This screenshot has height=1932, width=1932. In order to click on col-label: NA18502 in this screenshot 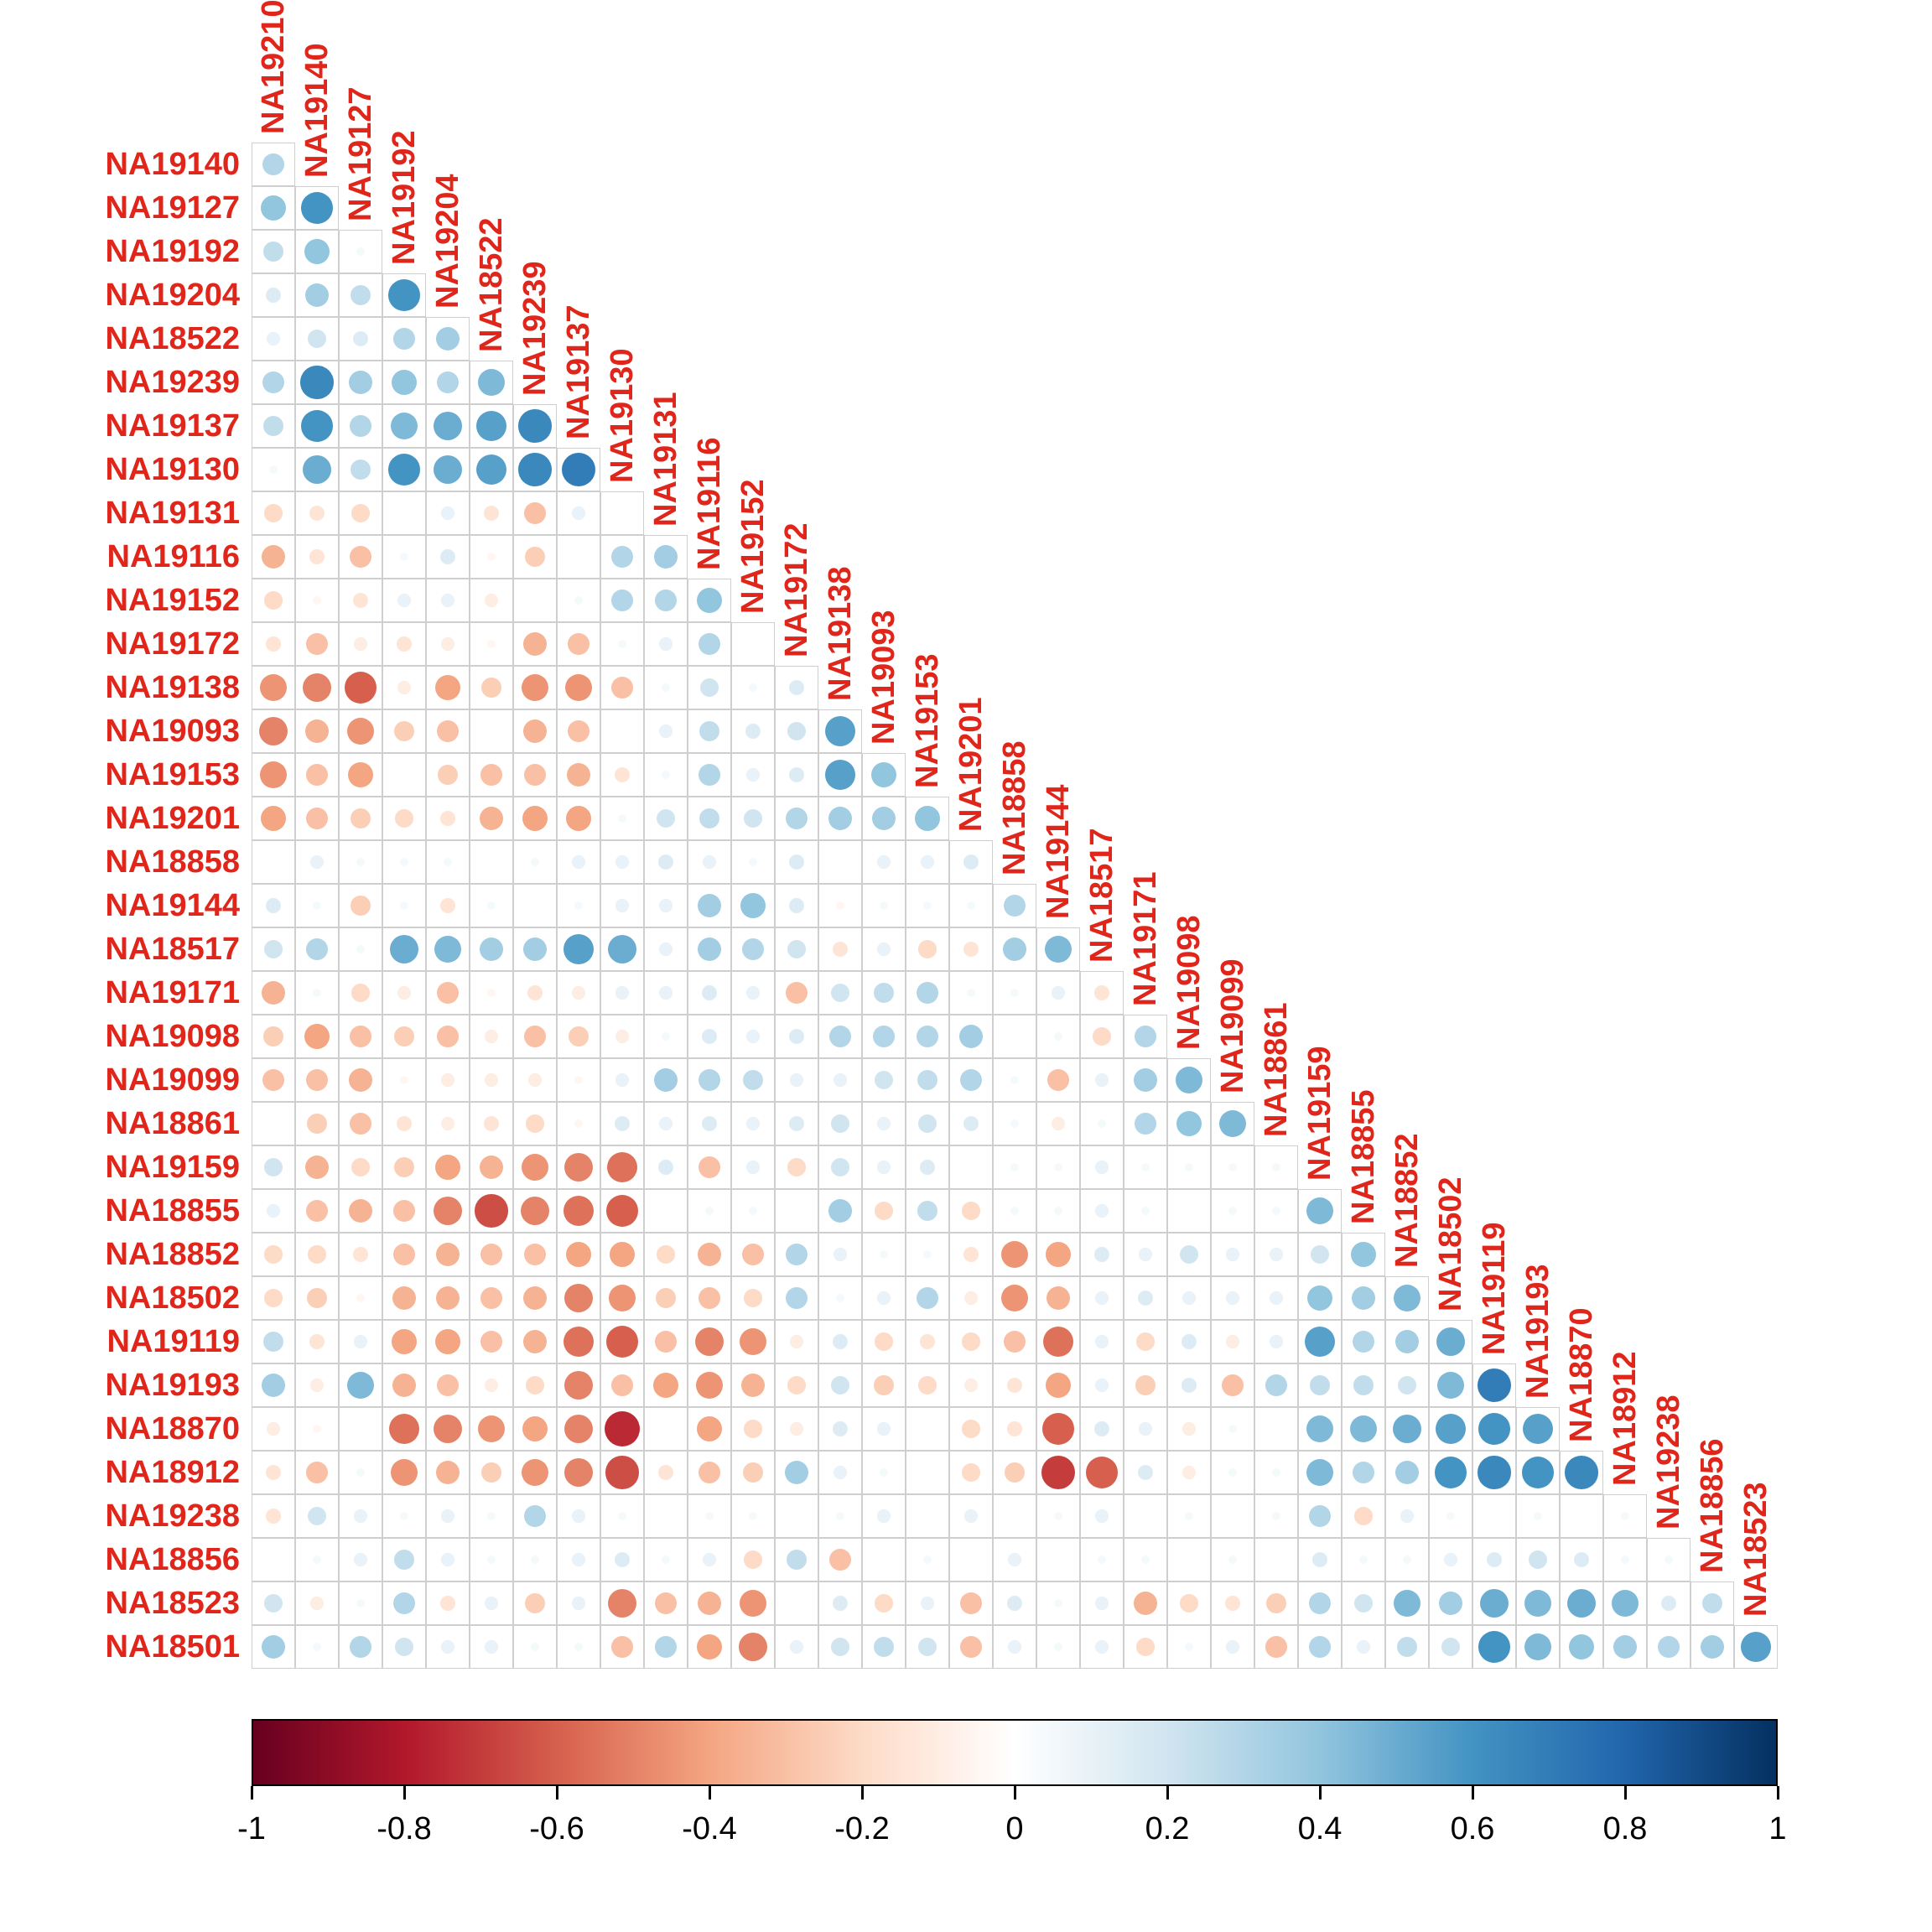, I will do `click(1450, 1243)`.